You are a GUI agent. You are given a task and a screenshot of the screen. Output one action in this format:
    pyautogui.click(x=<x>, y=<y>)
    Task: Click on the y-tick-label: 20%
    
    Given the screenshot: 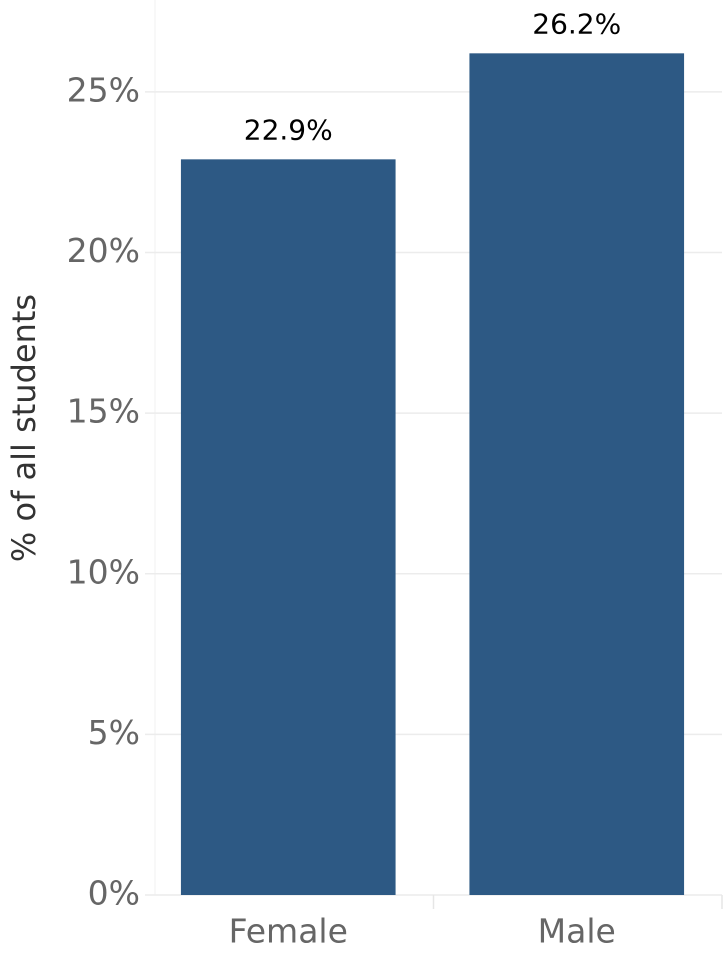 What is the action you would take?
    pyautogui.click(x=103, y=250)
    